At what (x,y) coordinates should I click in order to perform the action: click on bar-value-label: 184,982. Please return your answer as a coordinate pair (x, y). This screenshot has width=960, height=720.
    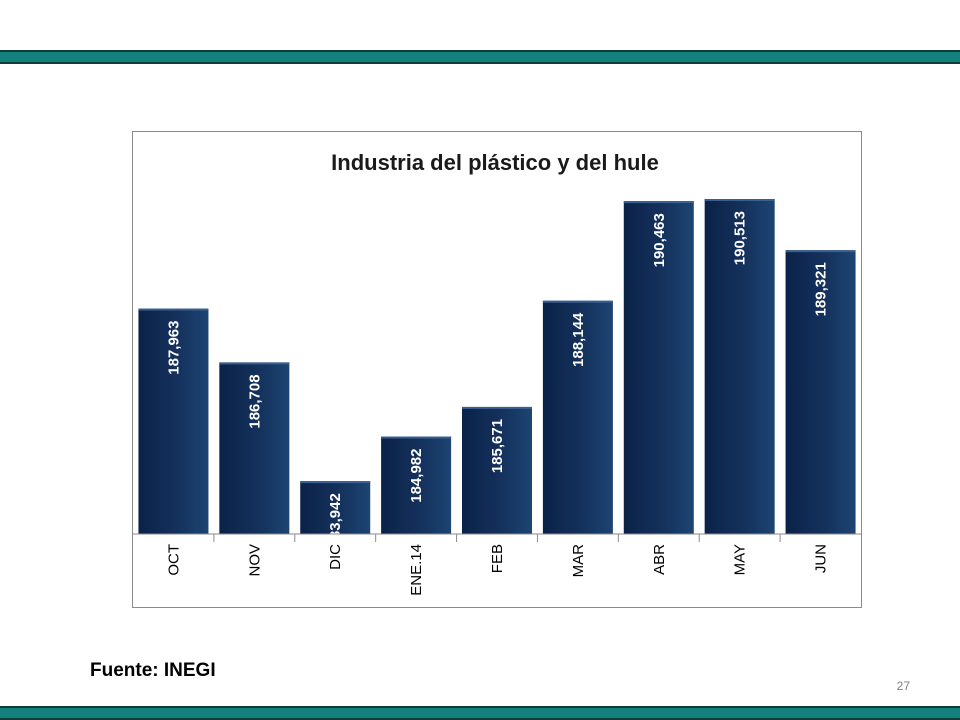
    Looking at the image, I should click on (416, 476).